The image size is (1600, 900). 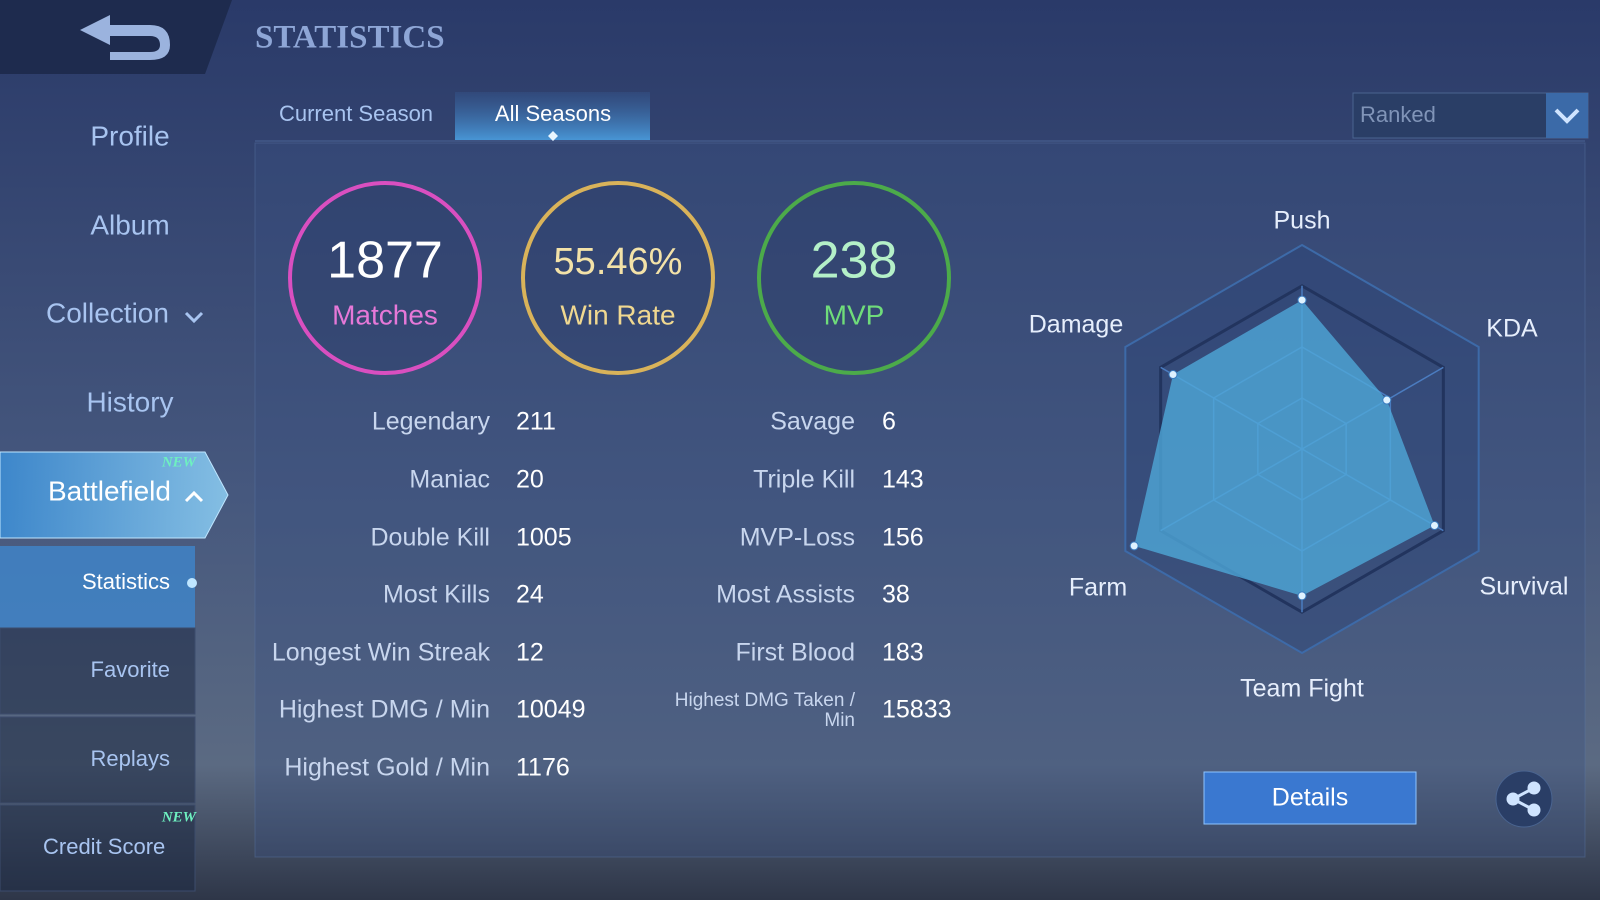 What do you see at coordinates (436, 595) in the screenshot?
I see `stat-label: Most Kills` at bounding box center [436, 595].